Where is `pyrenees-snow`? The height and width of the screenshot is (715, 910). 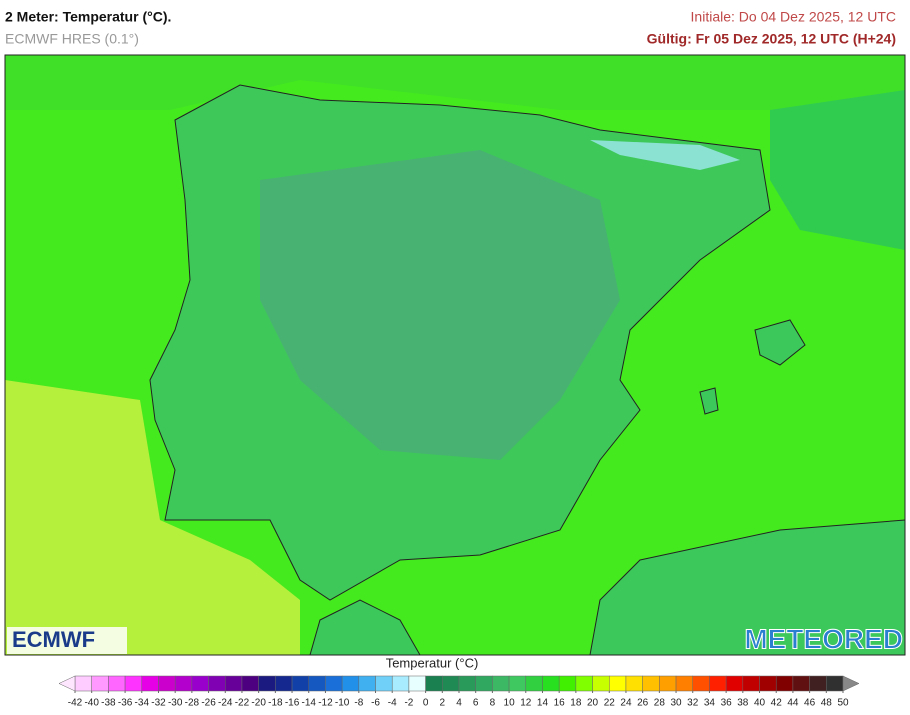 pyrenees-snow is located at coordinates (665, 155).